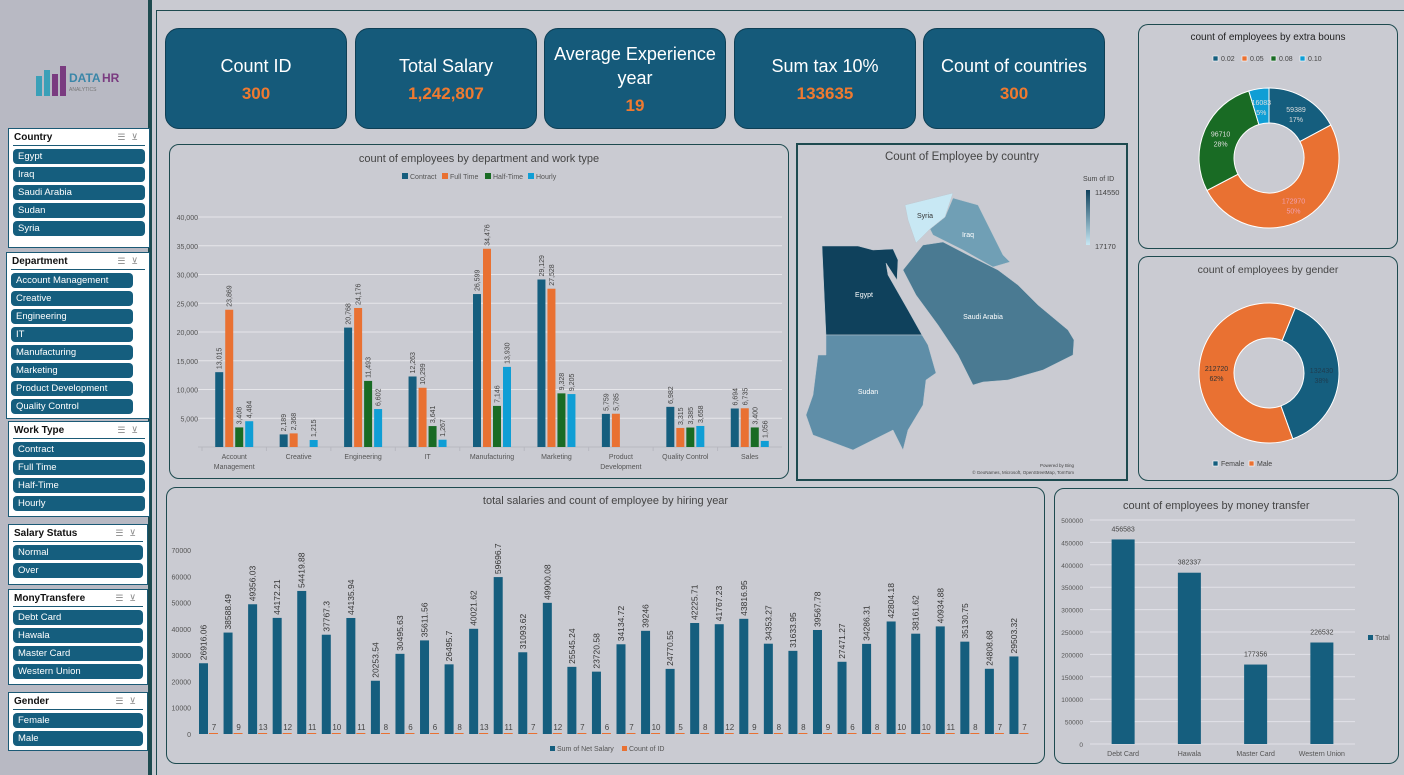  What do you see at coordinates (79, 449) in the screenshot?
I see `slicer-item: Contract` at bounding box center [79, 449].